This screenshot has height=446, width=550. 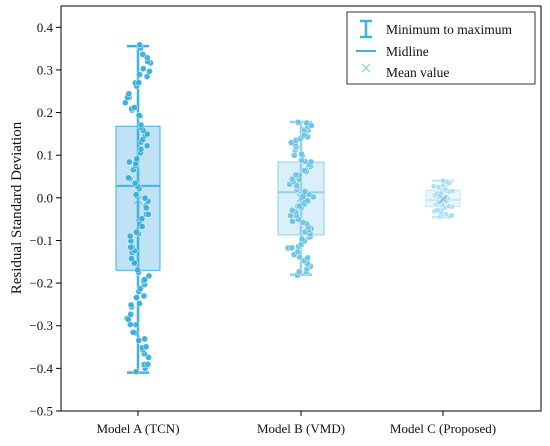 I want to click on y-tick-label: −0.4, so click(x=41, y=368).